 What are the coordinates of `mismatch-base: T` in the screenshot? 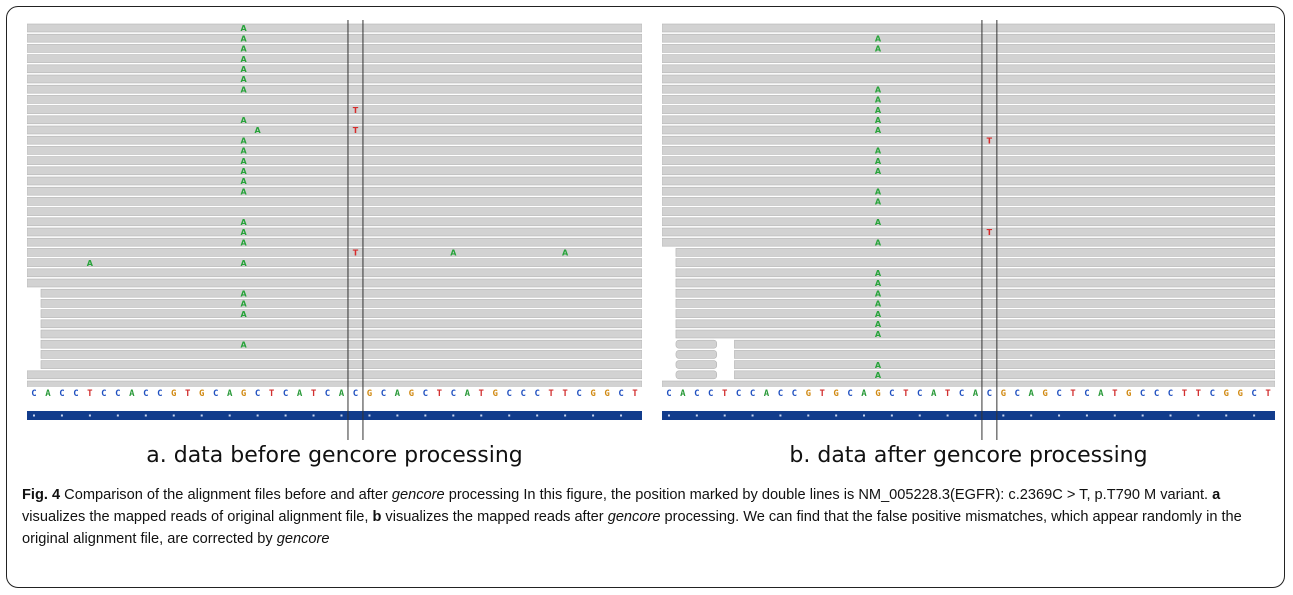 It's located at (356, 110).